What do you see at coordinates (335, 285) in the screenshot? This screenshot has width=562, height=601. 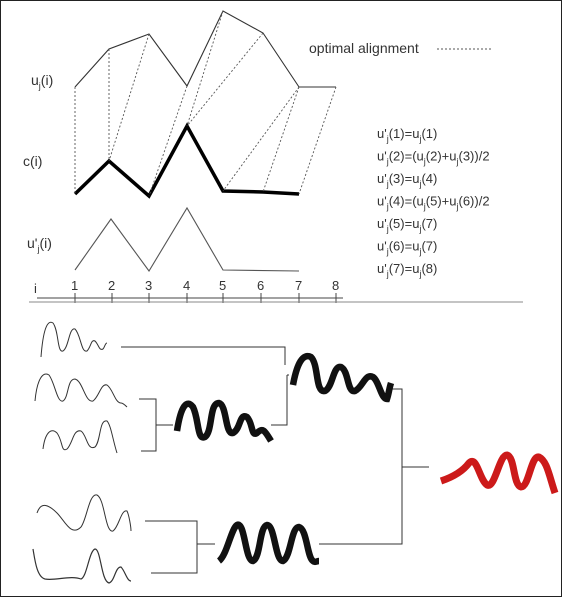 I see `axis-tick-label: 8` at bounding box center [335, 285].